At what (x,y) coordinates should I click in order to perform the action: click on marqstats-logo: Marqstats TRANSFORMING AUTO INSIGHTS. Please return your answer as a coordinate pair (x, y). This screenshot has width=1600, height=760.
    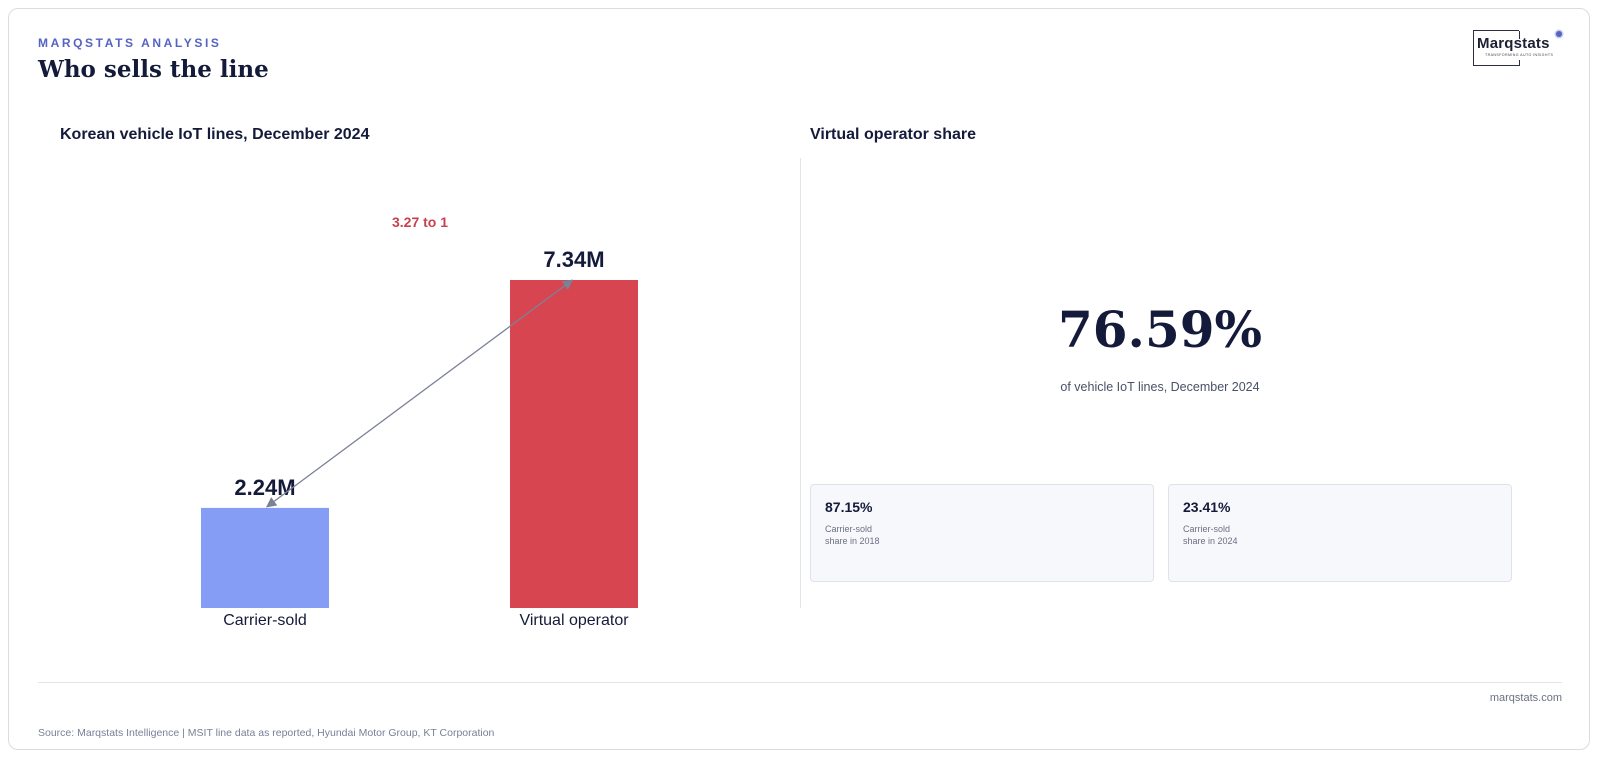
    Looking at the image, I should click on (1520, 49).